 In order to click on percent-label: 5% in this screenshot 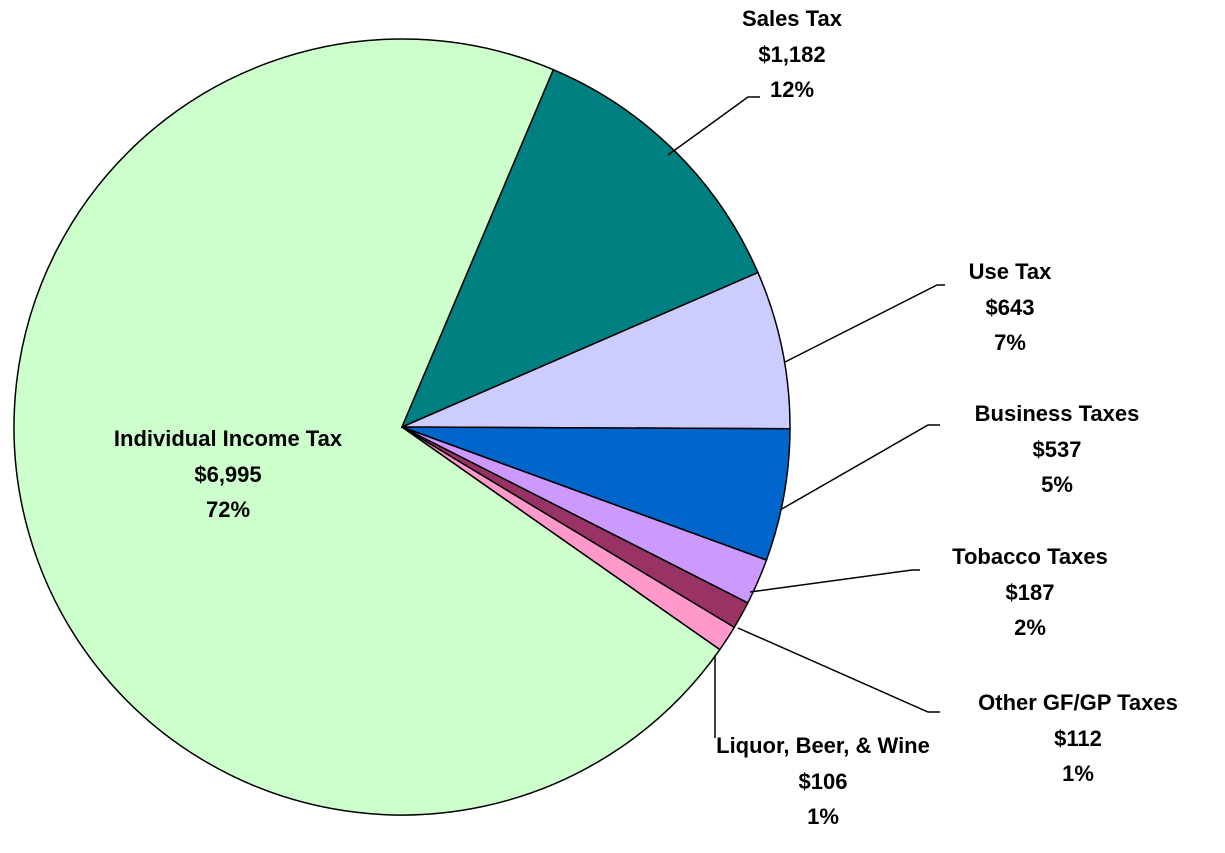, I will do `click(1057, 484)`.